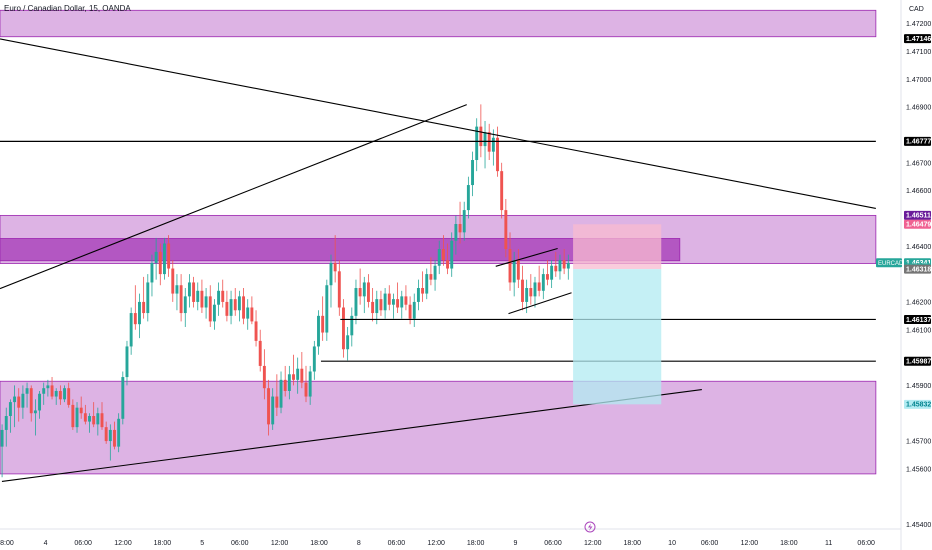 This screenshot has height=550, width=932. What do you see at coordinates (359, 543) in the screenshot?
I see `x-tick-label: 8` at bounding box center [359, 543].